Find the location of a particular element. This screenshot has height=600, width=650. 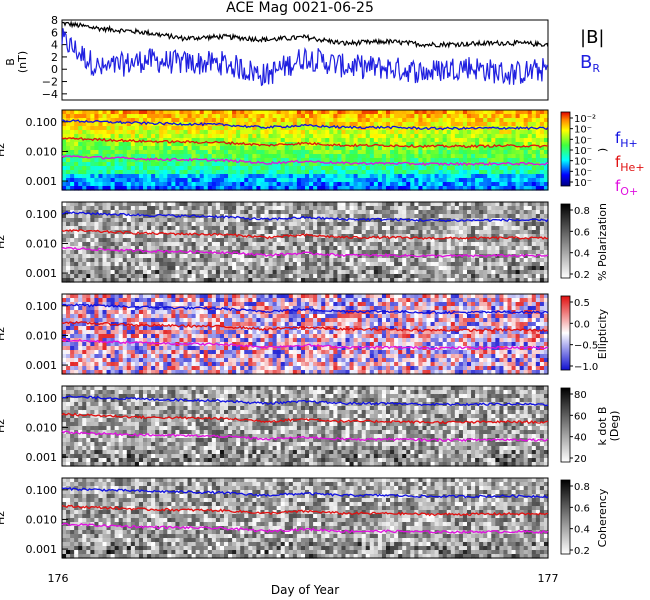

gyro-line-o is located at coordinates (305, 252).